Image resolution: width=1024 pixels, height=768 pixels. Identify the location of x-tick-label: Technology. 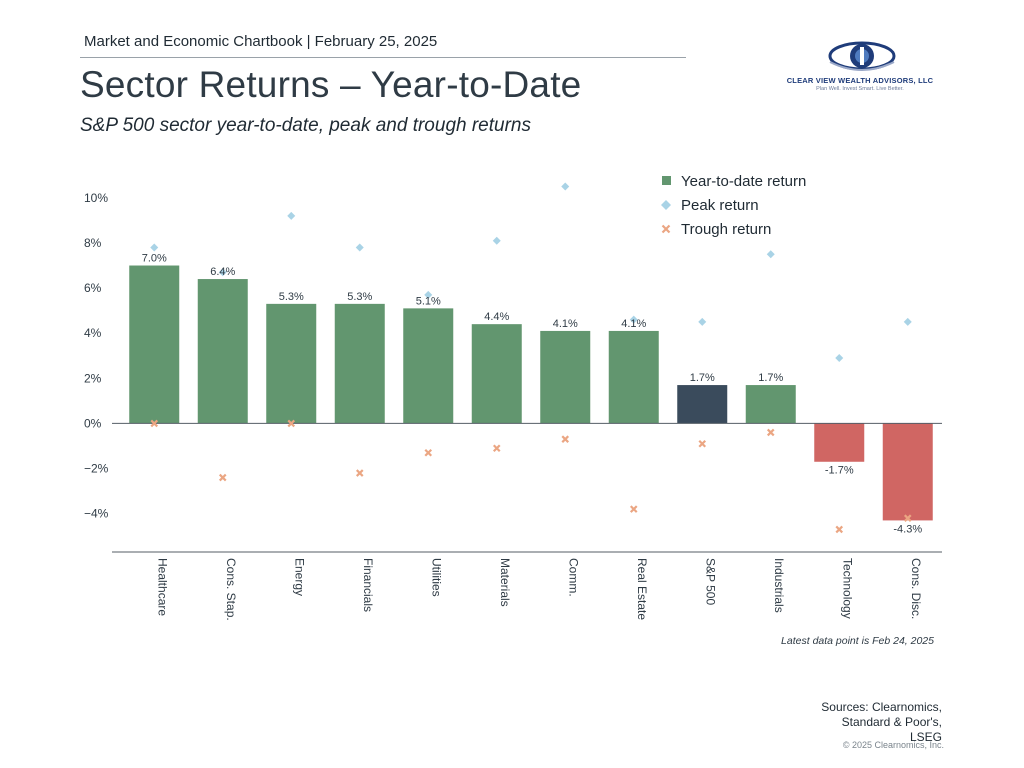
(847, 588).